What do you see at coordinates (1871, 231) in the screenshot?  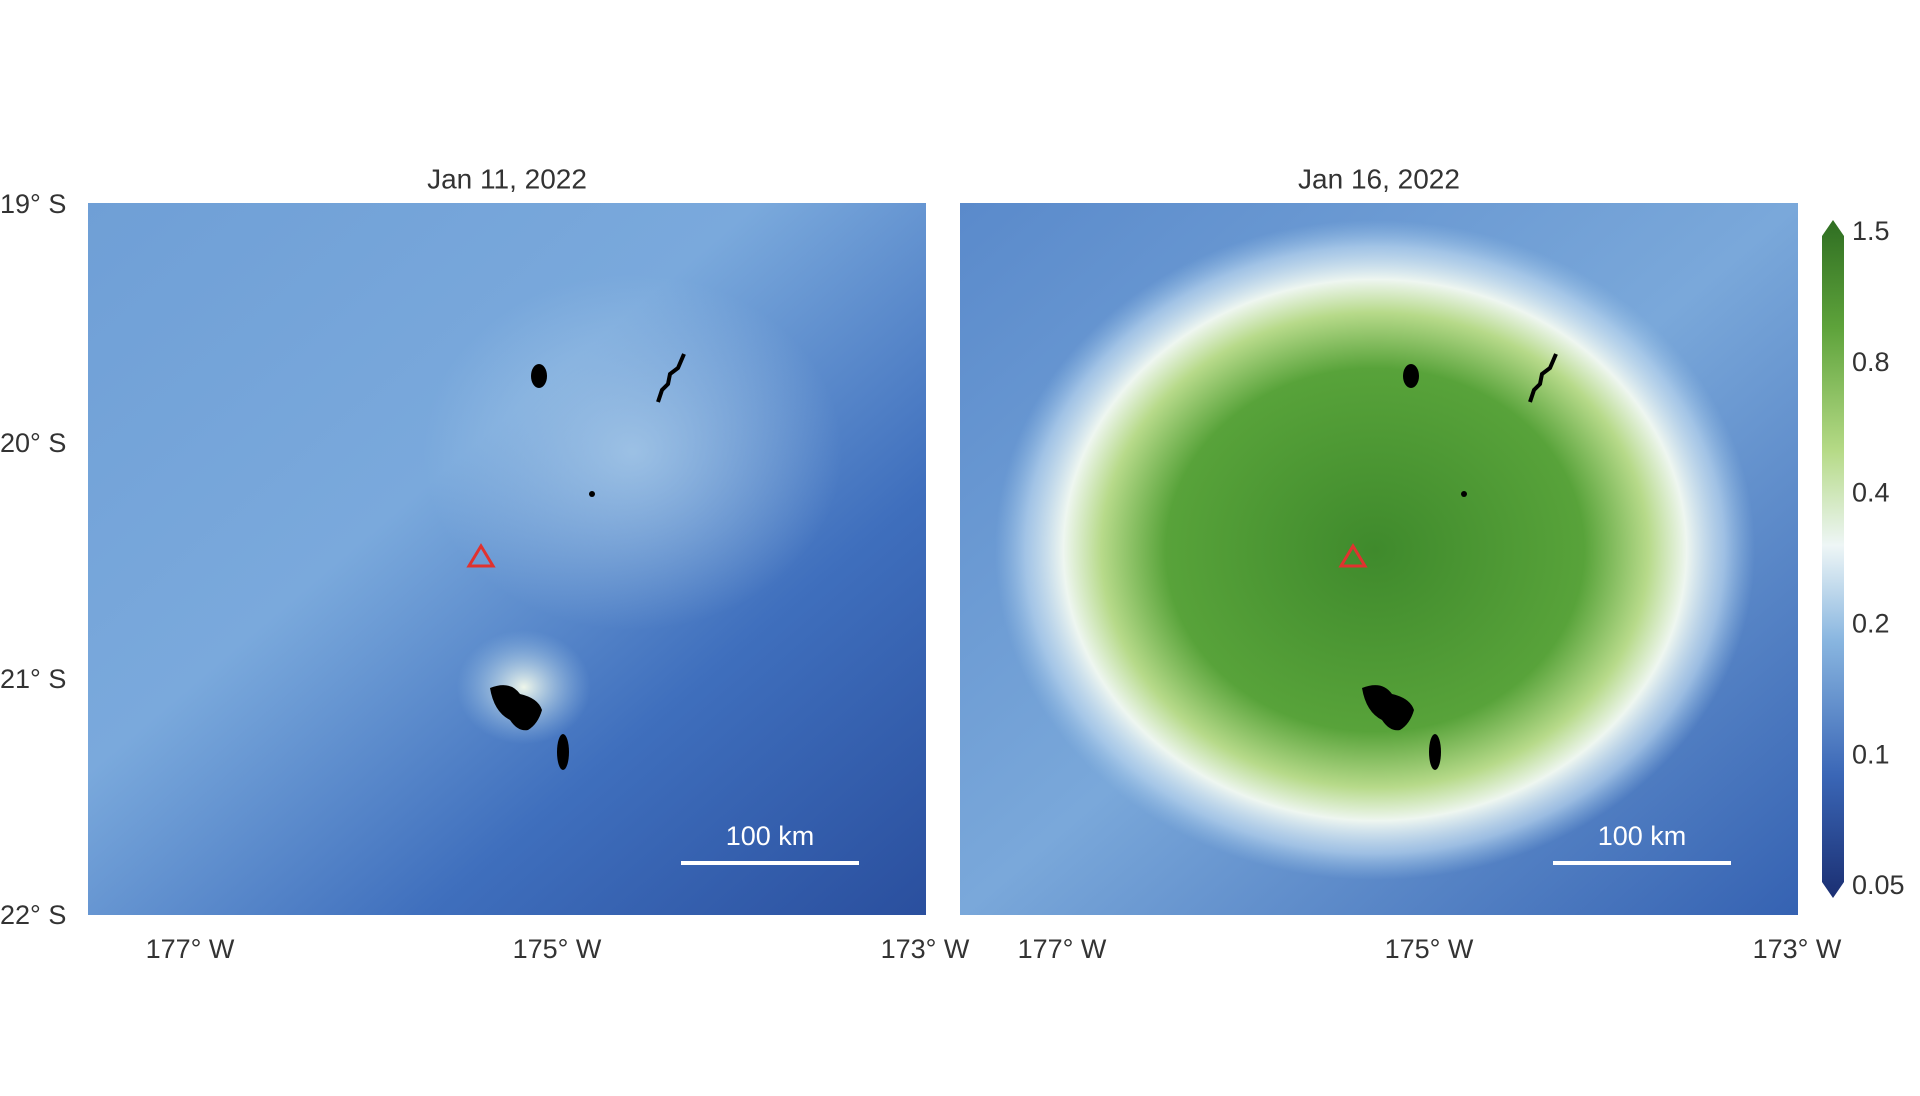 I see `colorbar-tick-label: 1.5` at bounding box center [1871, 231].